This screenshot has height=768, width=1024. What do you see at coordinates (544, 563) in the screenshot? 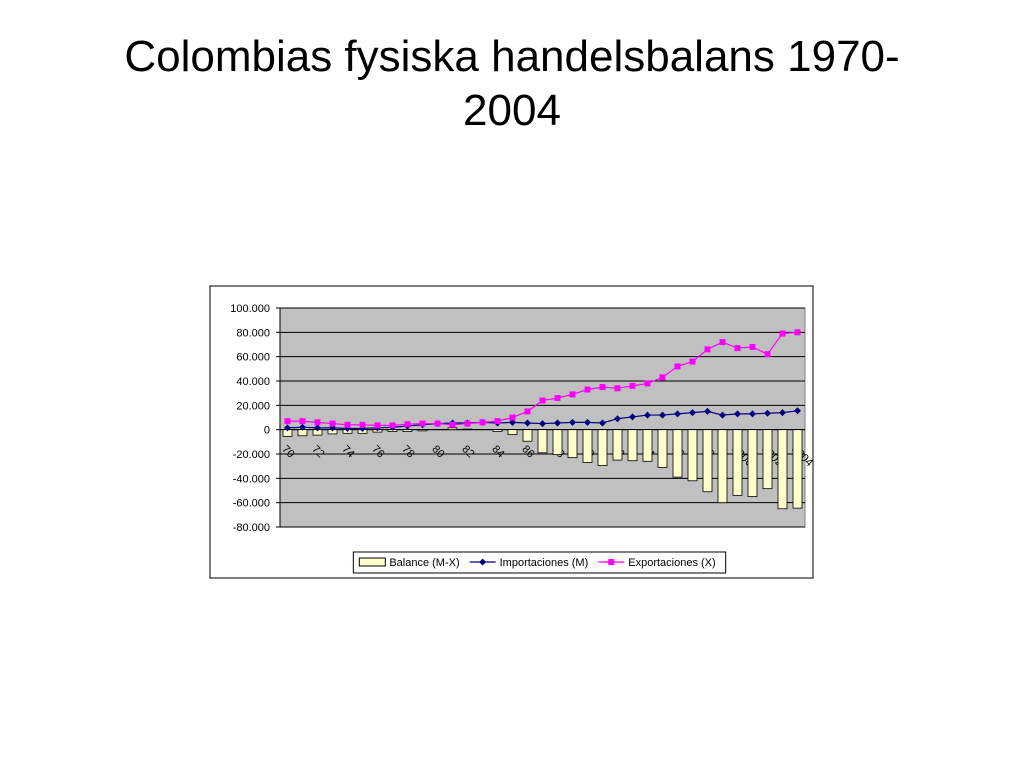
I see `legend-label: Importaciones (M)` at bounding box center [544, 563].